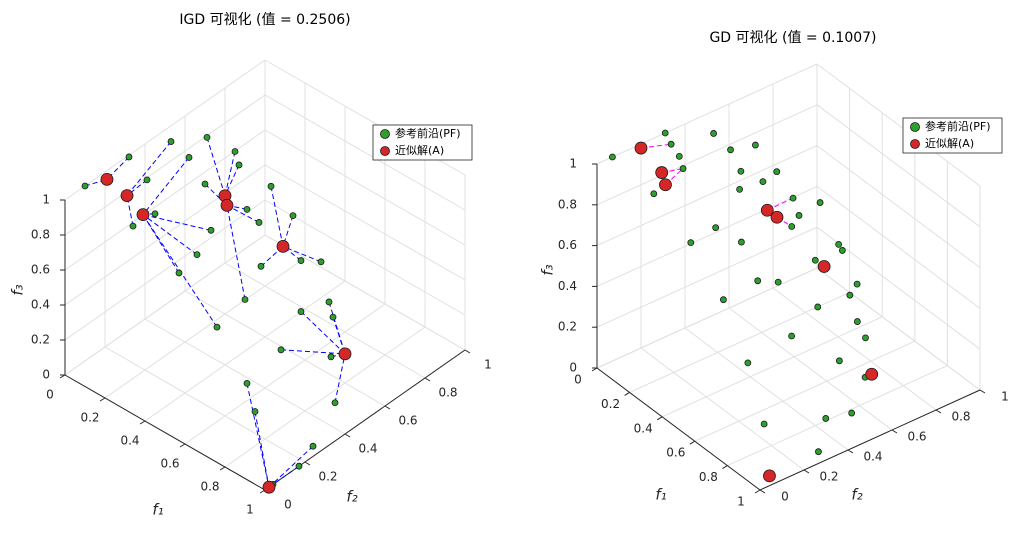  I want to click on x-tick-label: 0.8, so click(209, 487).